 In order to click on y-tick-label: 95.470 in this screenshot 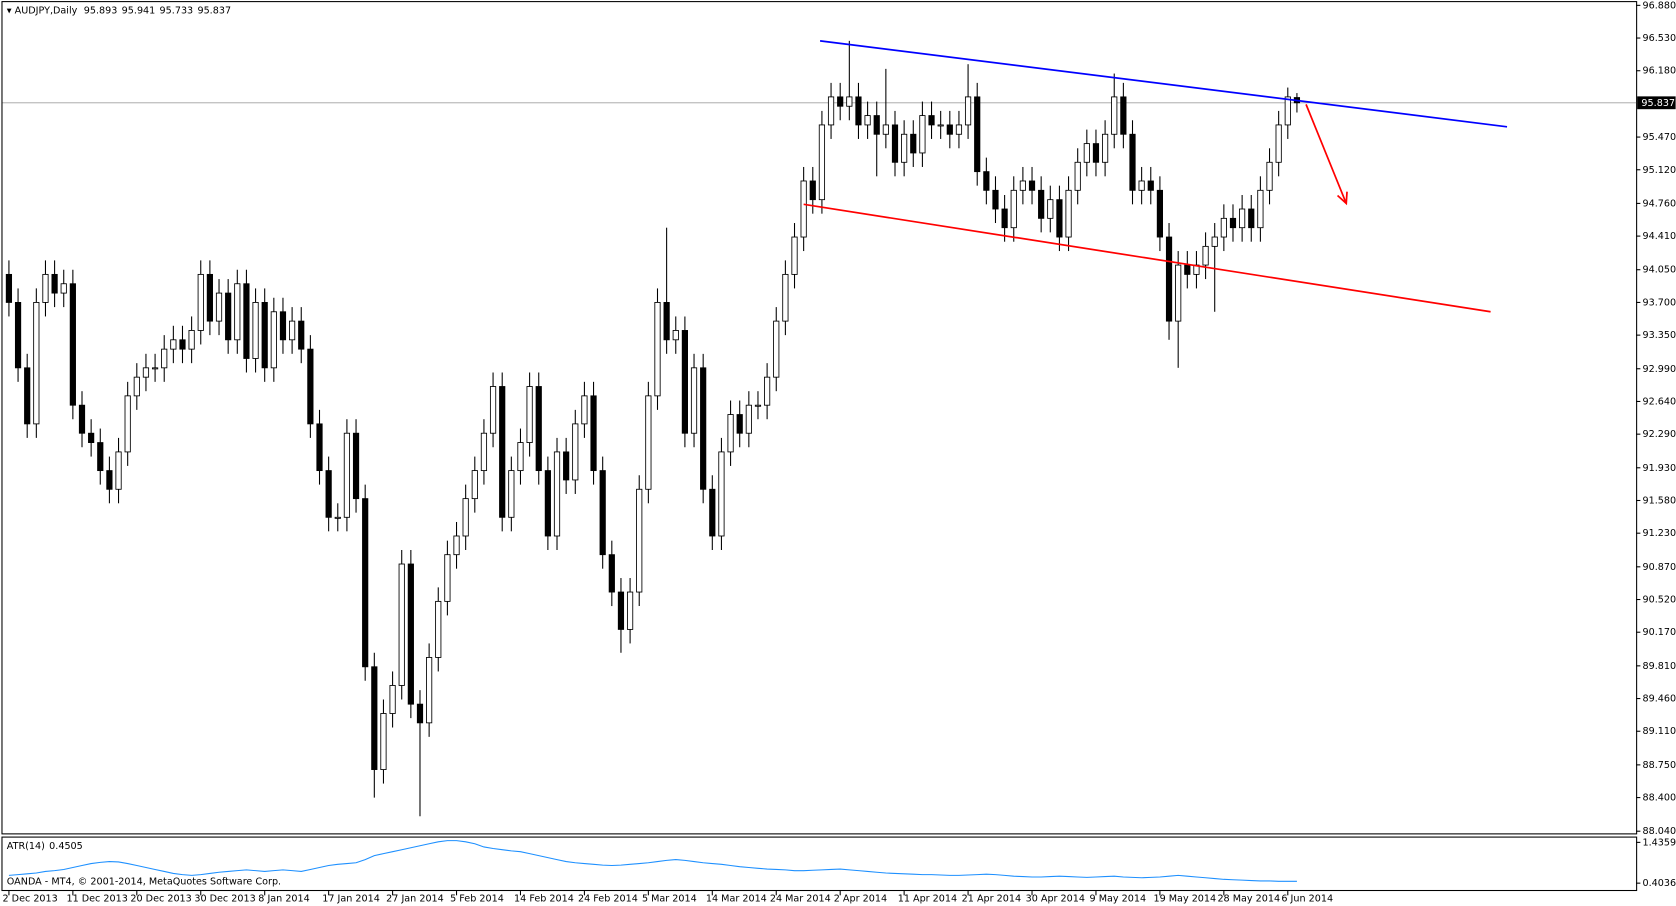, I will do `click(1659, 137)`.